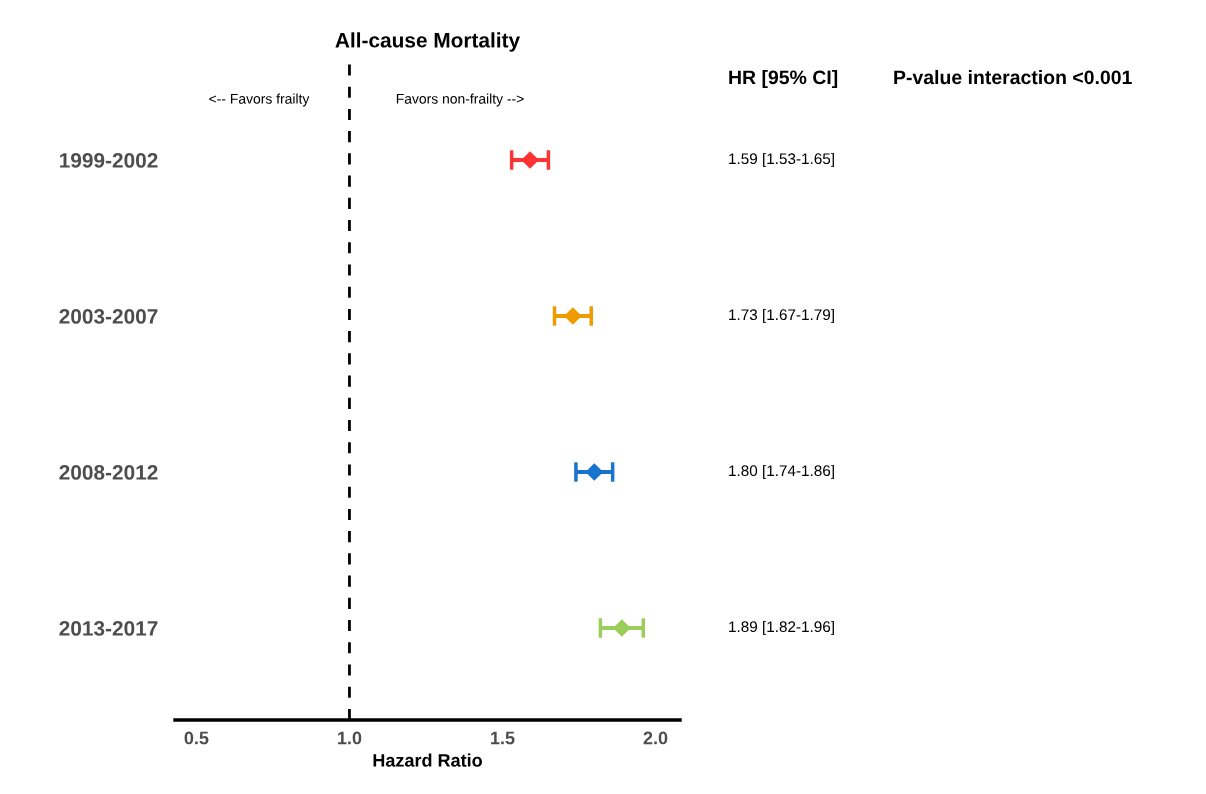 The width and height of the screenshot is (1206, 794). What do you see at coordinates (781, 316) in the screenshot?
I see `data-label: 1.73 [1.67-1.79]` at bounding box center [781, 316].